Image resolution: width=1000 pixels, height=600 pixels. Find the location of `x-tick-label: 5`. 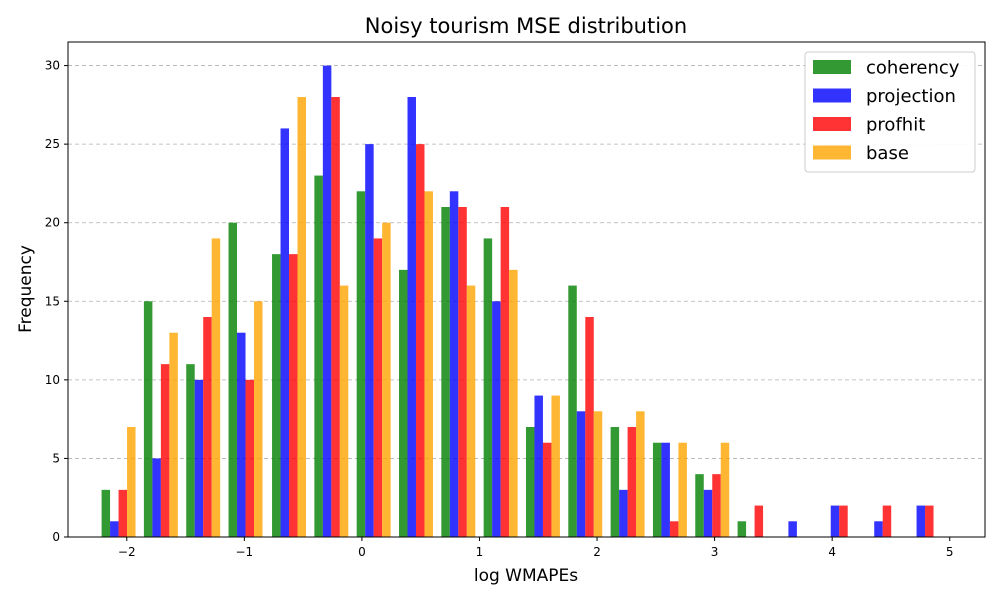

x-tick-label: 5 is located at coordinates (950, 552).